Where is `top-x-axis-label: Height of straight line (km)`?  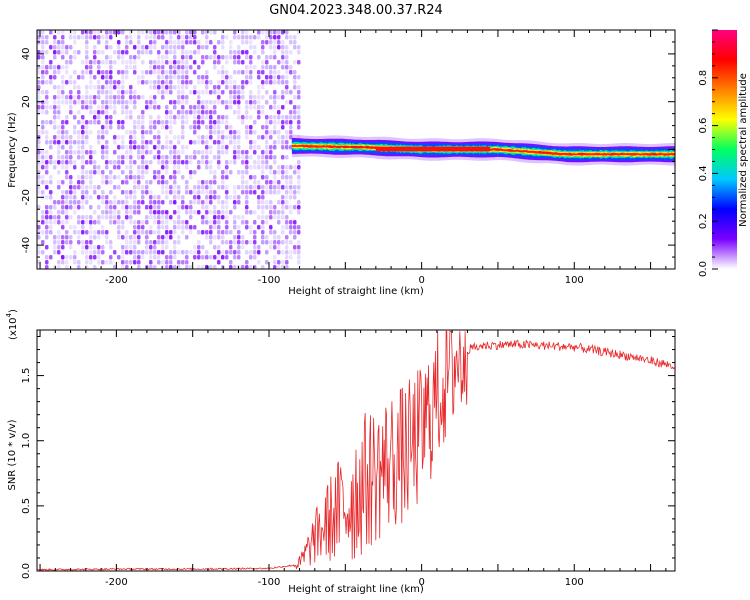 top-x-axis-label: Height of straight line (km) is located at coordinates (356, 291).